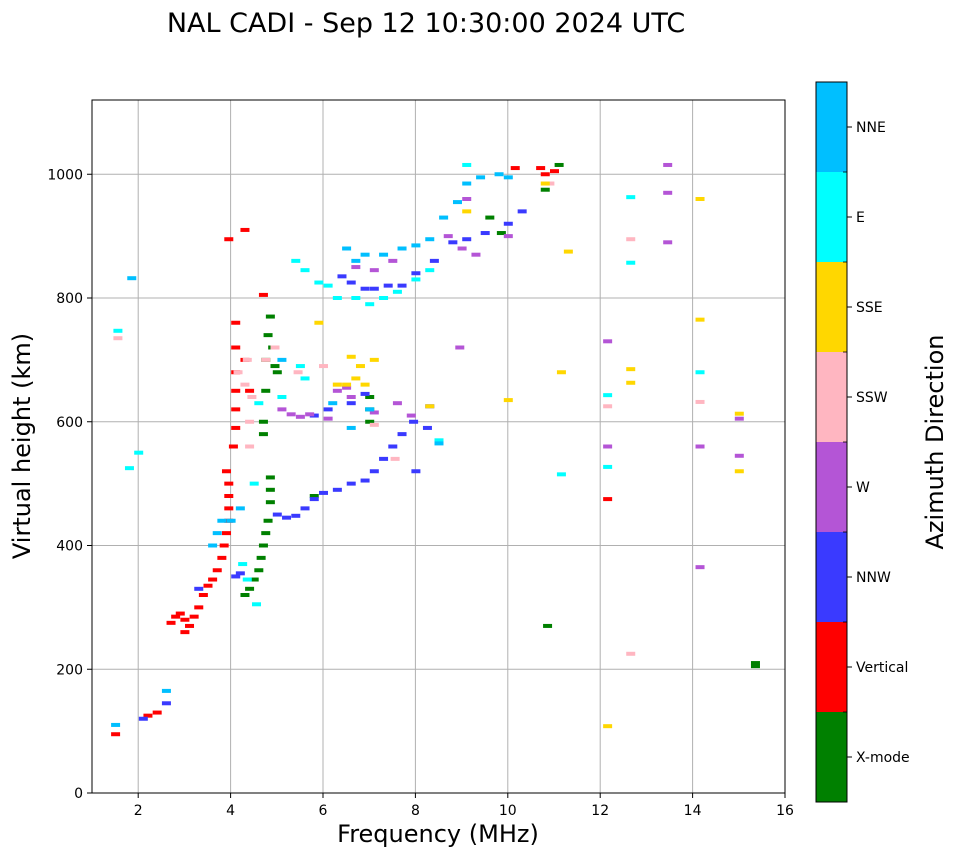 Image resolution: width=958 pixels, height=857 pixels. Describe the element at coordinates (871, 128) in the screenshot. I see `colorbar-tick-label: NNE` at that location.